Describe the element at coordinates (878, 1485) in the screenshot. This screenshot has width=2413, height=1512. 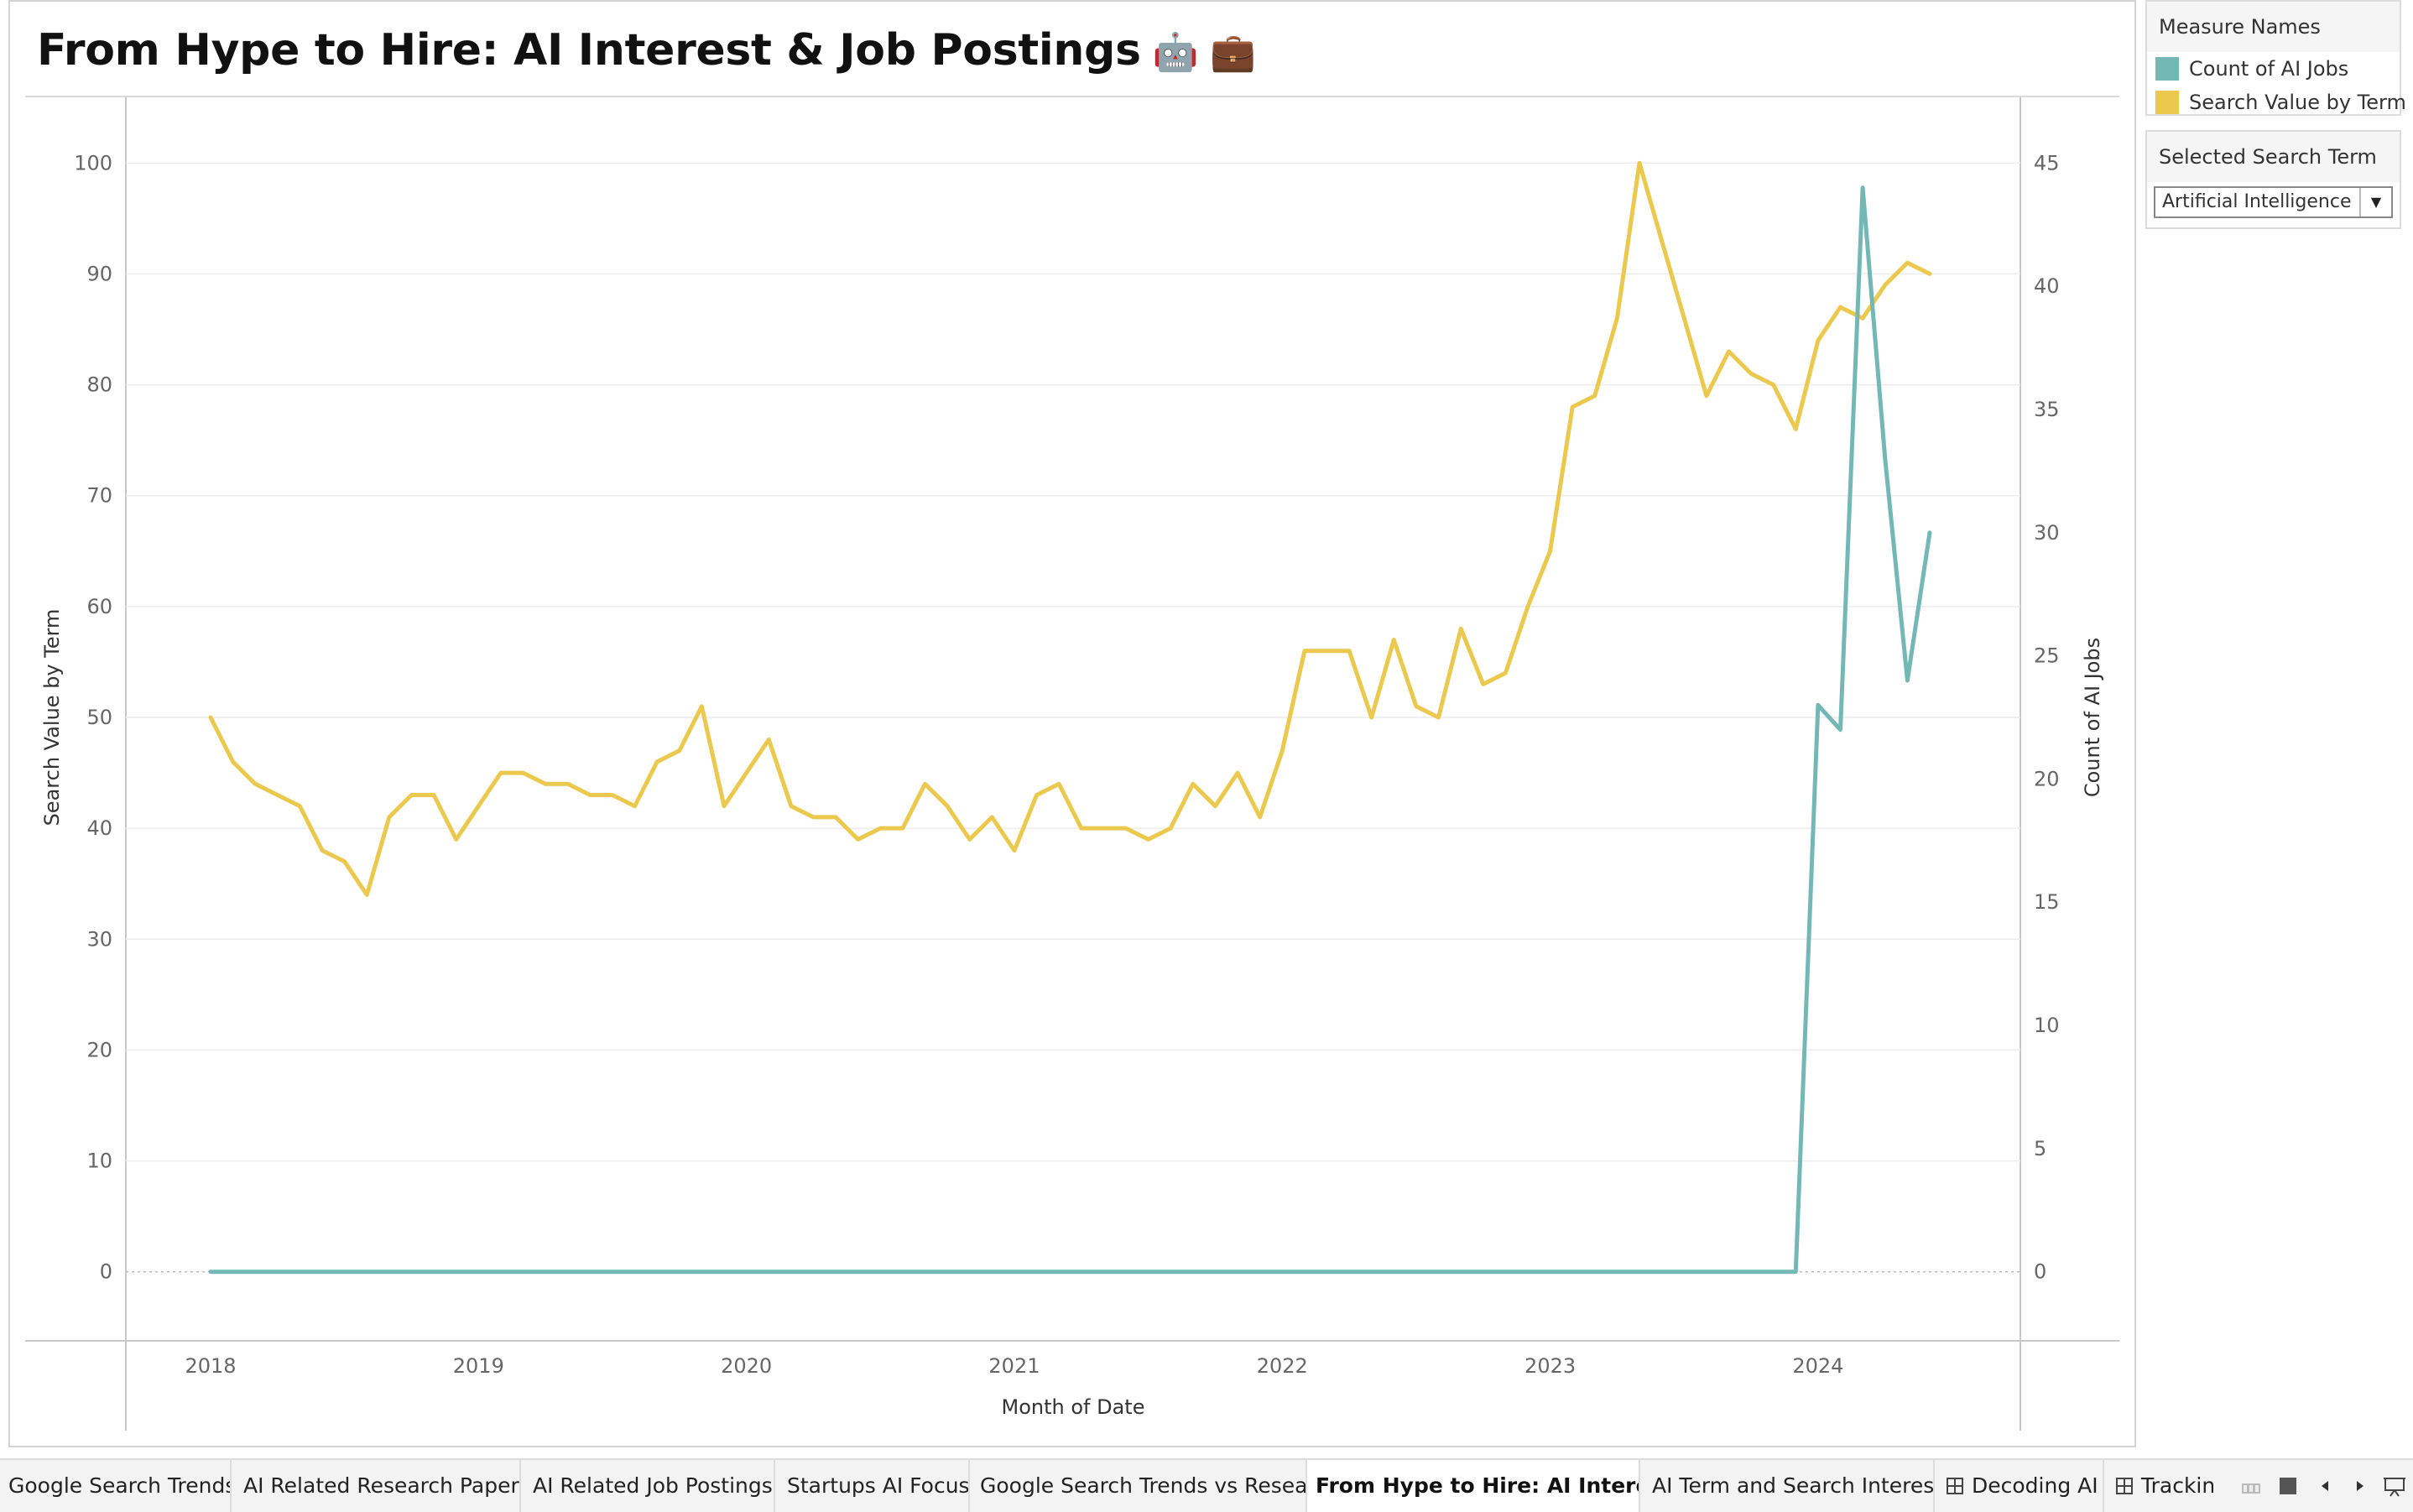
I see `tab-label: Startups AI Focus` at that location.